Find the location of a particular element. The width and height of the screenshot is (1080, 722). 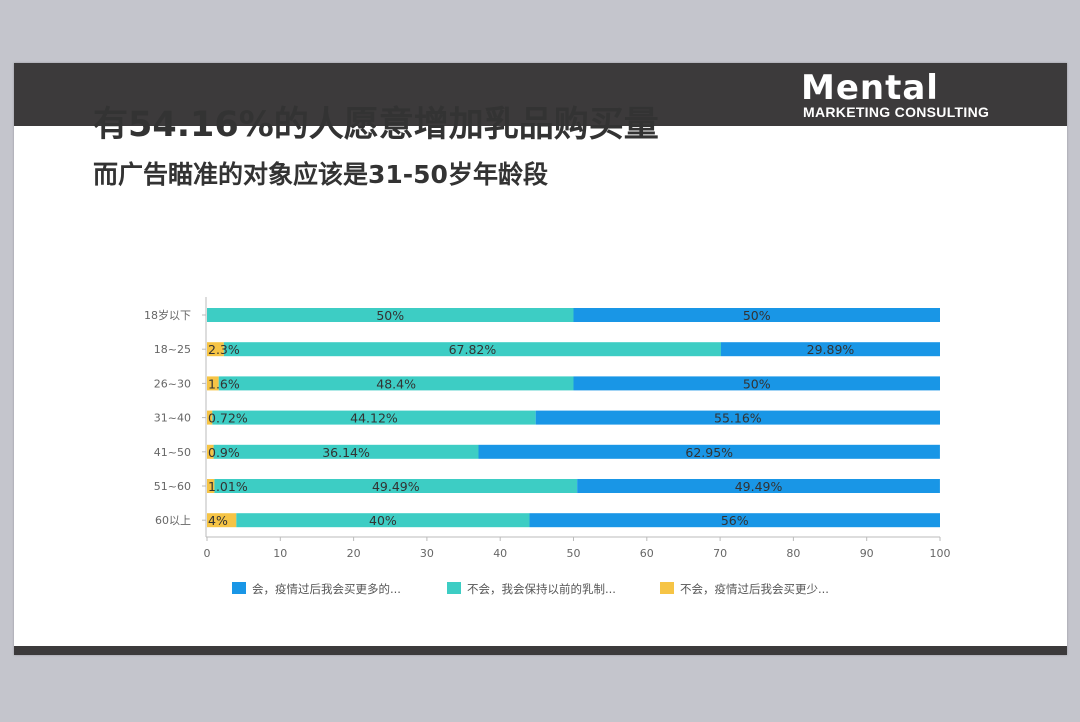

x-tick-label: 30 is located at coordinates (427, 553).